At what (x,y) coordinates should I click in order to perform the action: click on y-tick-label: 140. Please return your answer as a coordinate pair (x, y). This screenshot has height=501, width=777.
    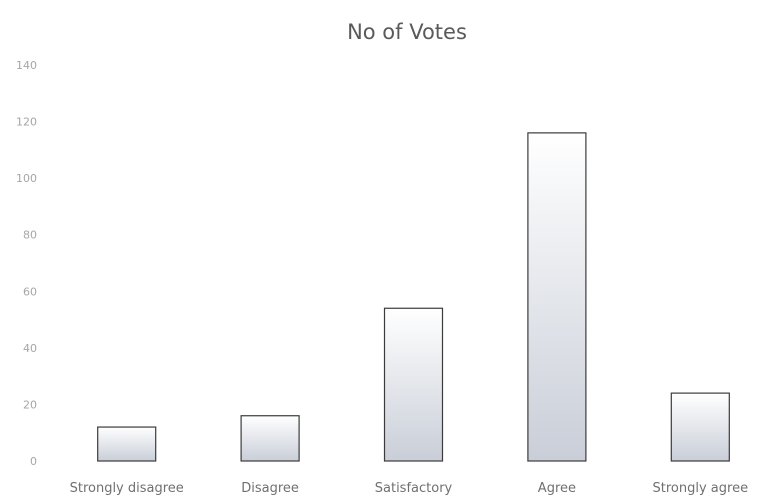
    Looking at the image, I should click on (26, 65).